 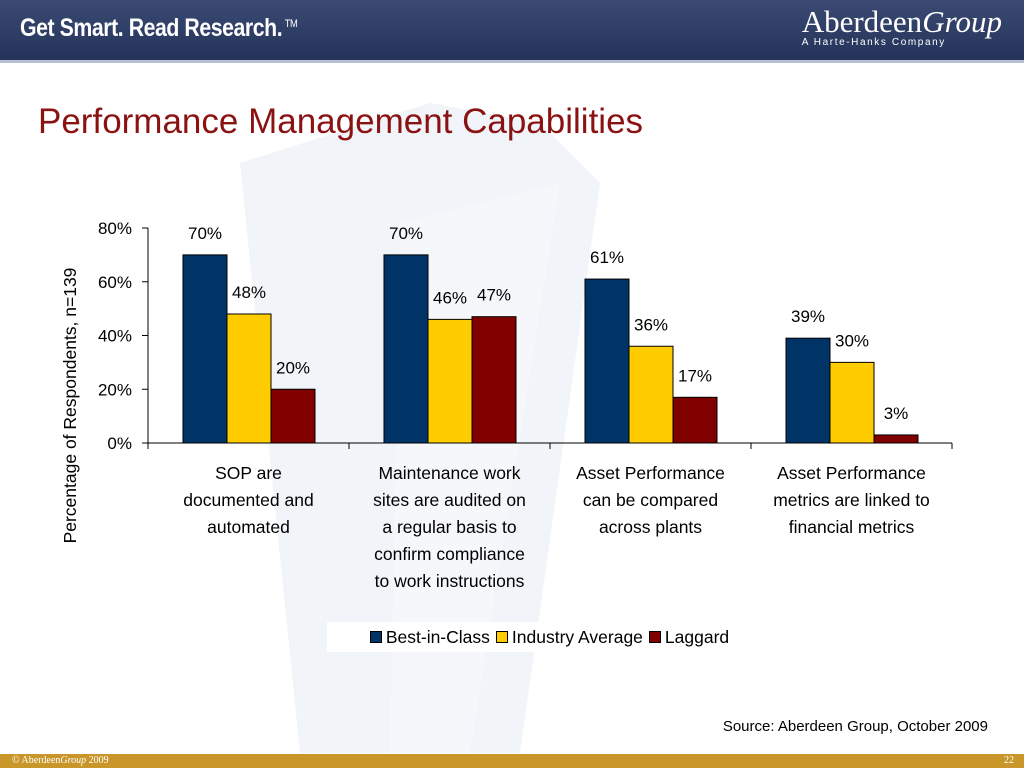 I want to click on y-tick-label: 40%, so click(x=115, y=336).